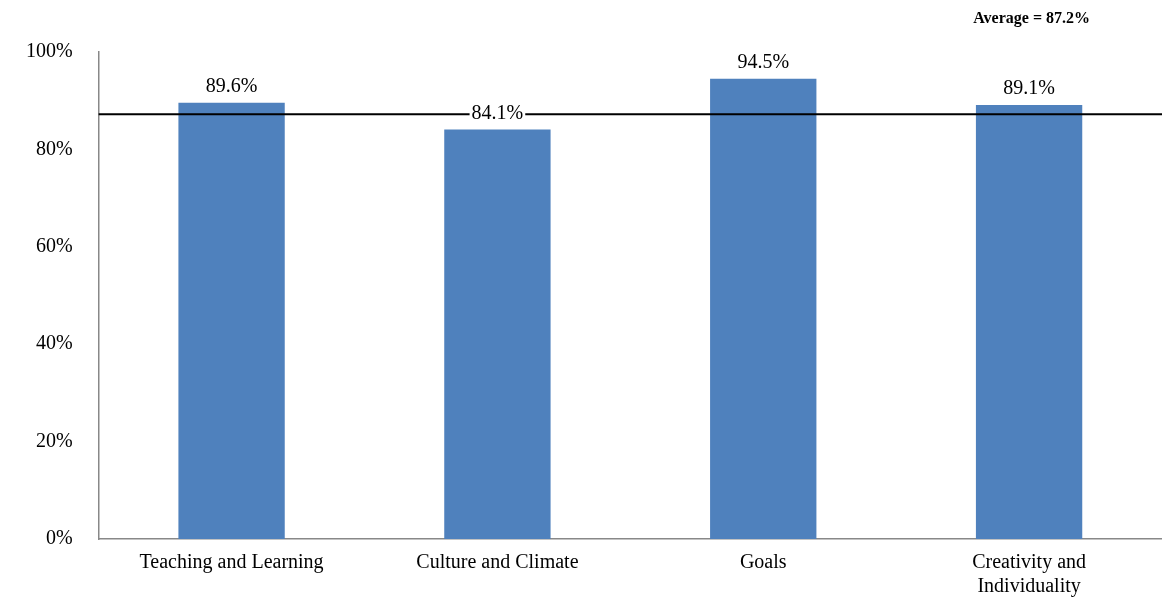 The height and width of the screenshot is (611, 1162). Describe the element at coordinates (54, 147) in the screenshot. I see `y-tick-label: 80%` at that location.